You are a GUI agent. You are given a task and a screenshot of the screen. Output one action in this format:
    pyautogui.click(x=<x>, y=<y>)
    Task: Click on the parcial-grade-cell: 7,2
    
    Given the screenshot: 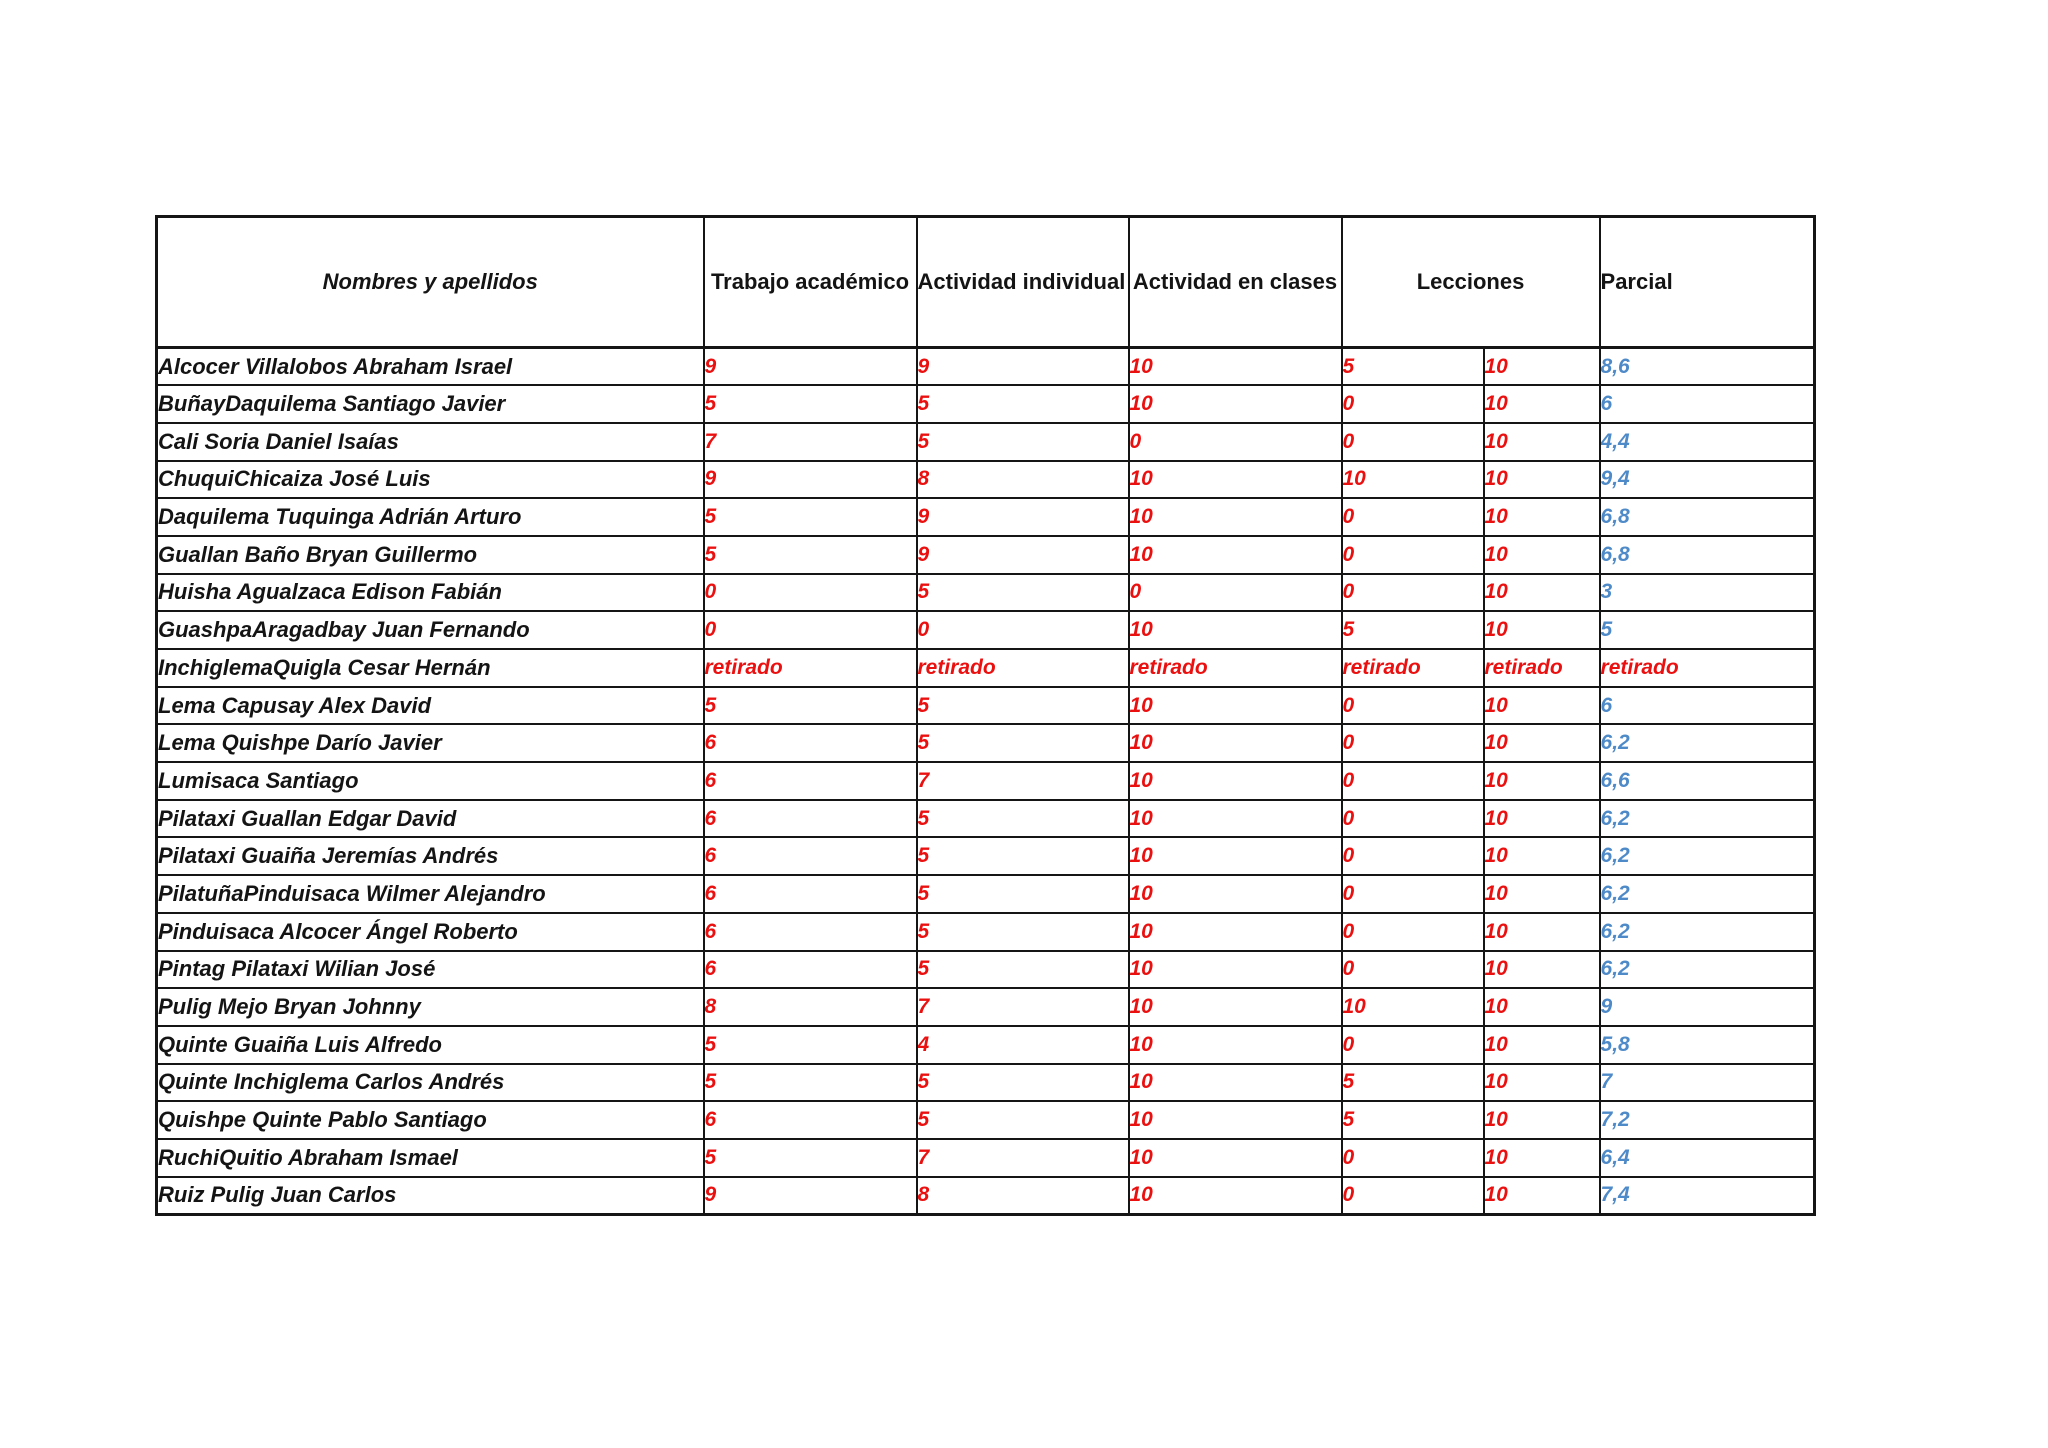 What is the action you would take?
    pyautogui.click(x=1707, y=1120)
    